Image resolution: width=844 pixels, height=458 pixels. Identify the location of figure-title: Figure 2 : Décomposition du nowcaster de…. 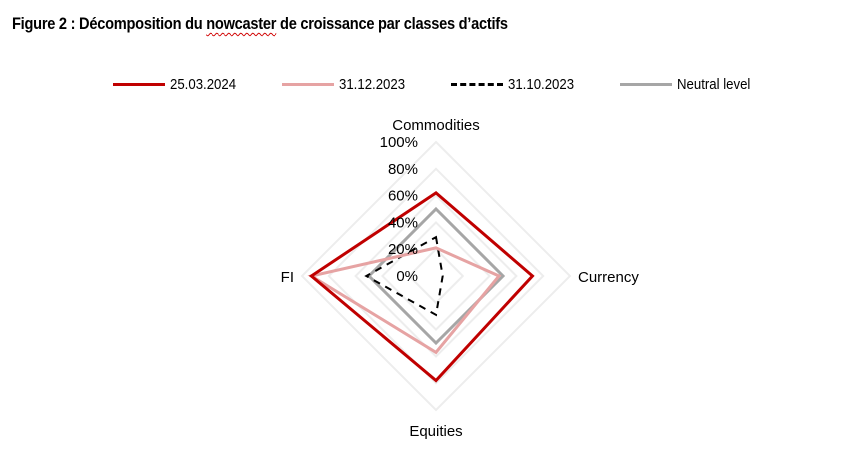
(260, 24).